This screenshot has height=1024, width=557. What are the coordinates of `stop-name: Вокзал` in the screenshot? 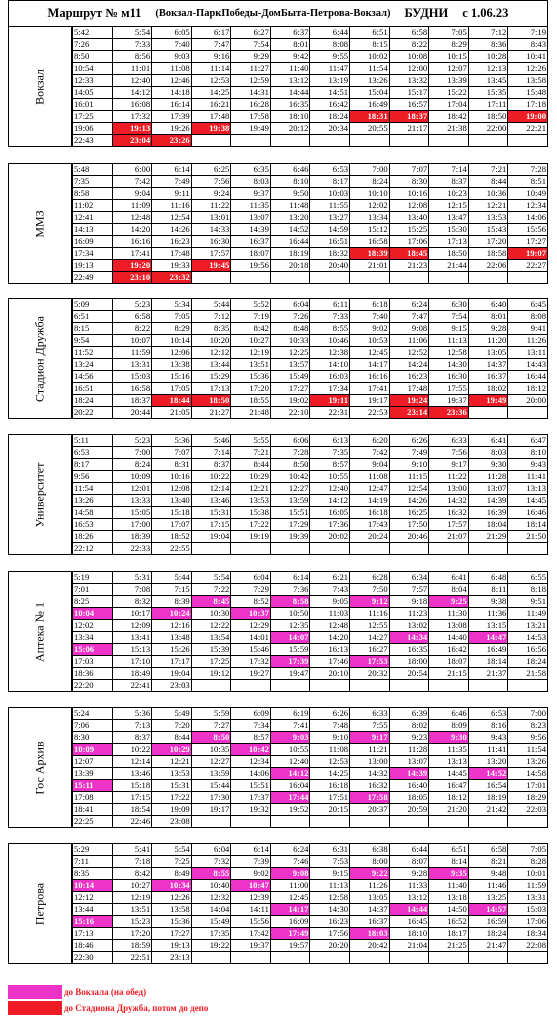 It's located at (39, 86).